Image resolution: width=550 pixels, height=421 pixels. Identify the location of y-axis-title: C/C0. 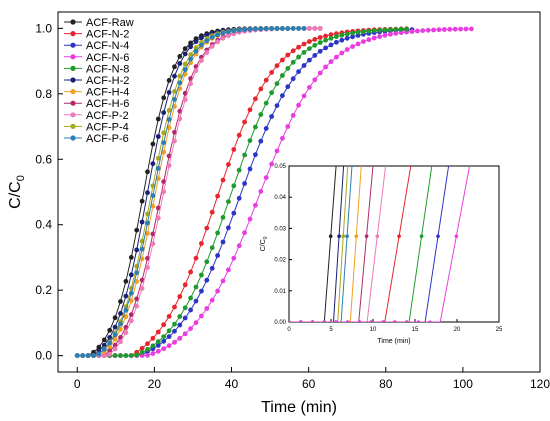
(17, 192).